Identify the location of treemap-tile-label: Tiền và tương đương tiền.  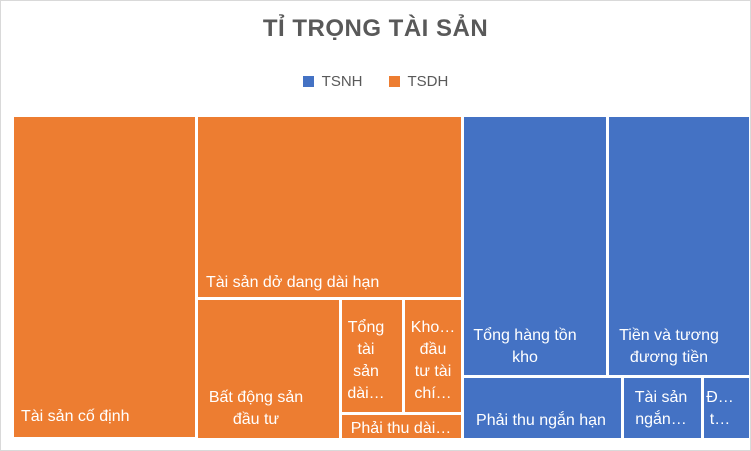
(669, 346).